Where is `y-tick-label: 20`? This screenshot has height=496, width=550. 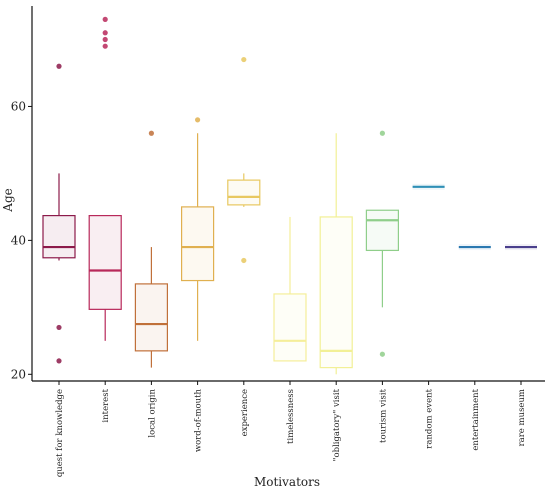 y-tick-label: 20 is located at coordinates (18, 374).